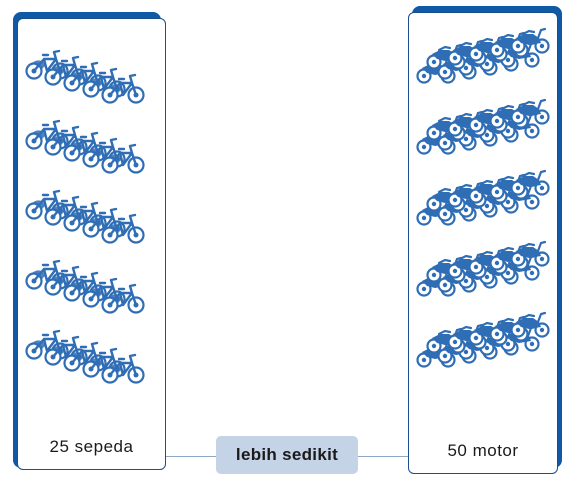 The height and width of the screenshot is (486, 580). I want to click on motorcycle-count-label: 50 motor, so click(483, 450).